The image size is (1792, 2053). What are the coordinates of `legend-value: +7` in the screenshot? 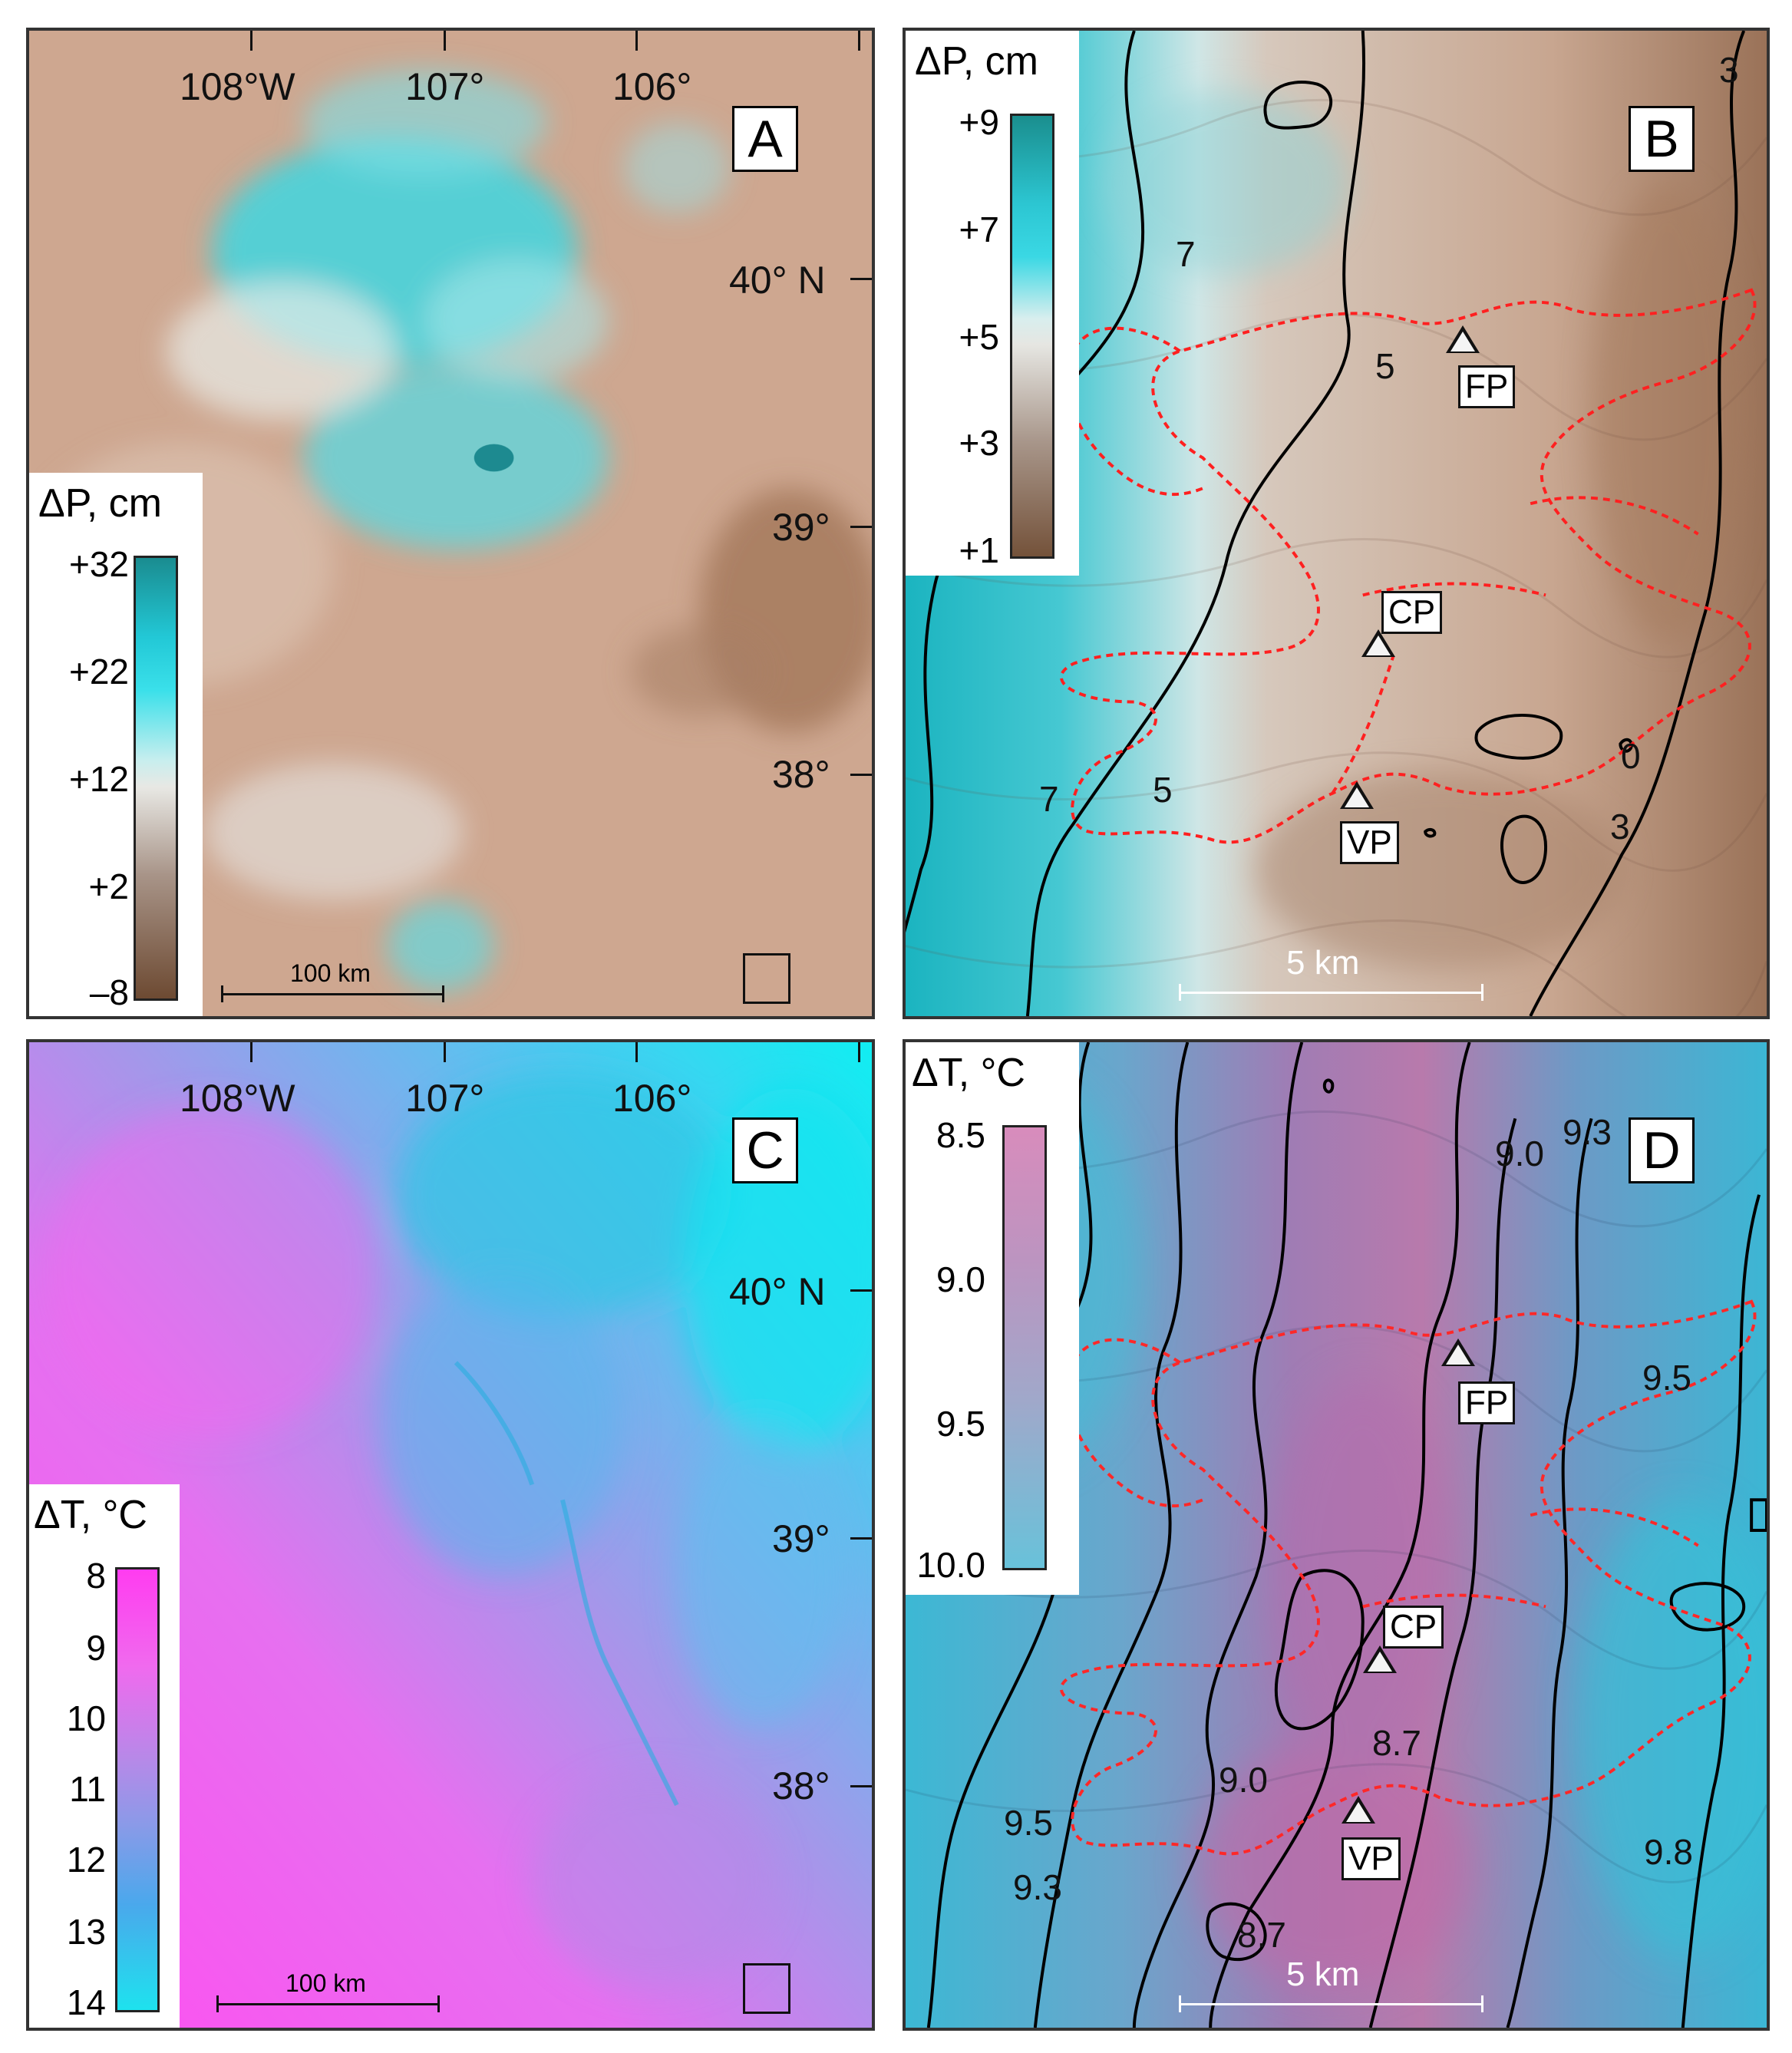 It's located at (979, 229).